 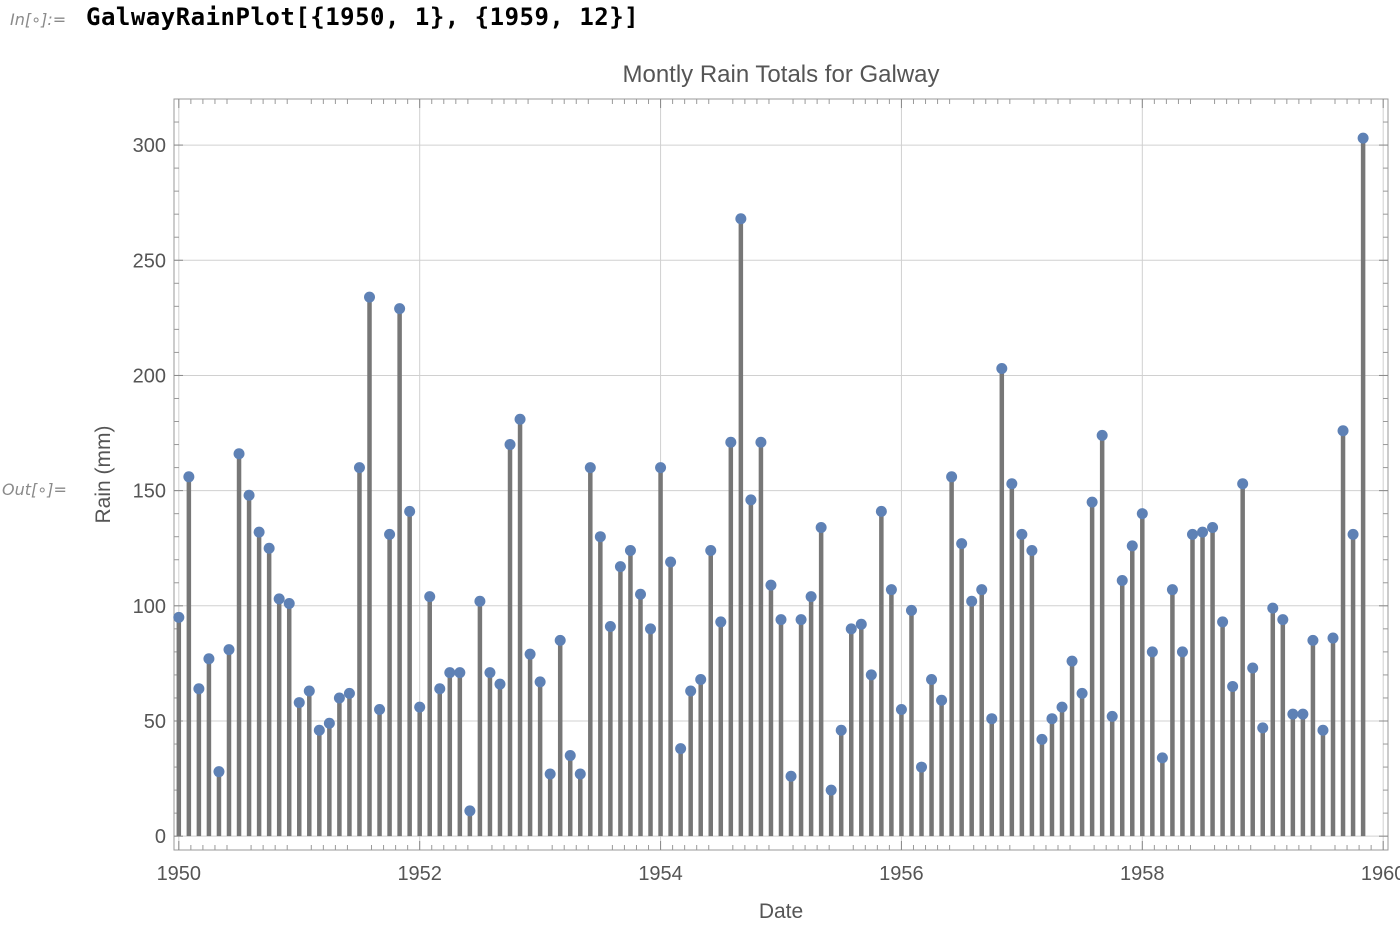 What do you see at coordinates (34, 489) in the screenshot?
I see `output-cell-label: Out[∘]=` at bounding box center [34, 489].